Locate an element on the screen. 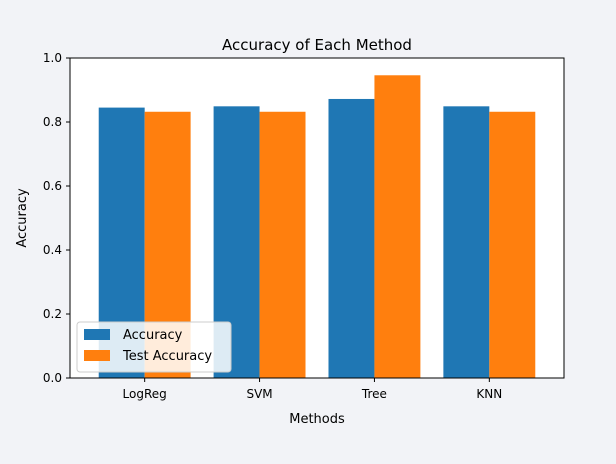 The image size is (616, 464). y-tick-label: 0.4 is located at coordinates (52, 250).